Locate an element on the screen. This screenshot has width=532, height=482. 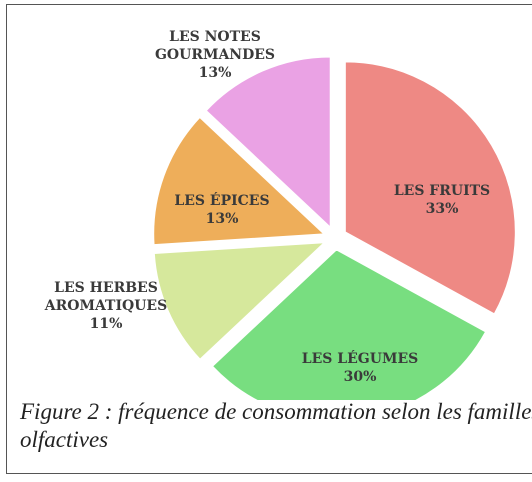
slice-label: LES LÉGUMES 30% is located at coordinates (360, 368).